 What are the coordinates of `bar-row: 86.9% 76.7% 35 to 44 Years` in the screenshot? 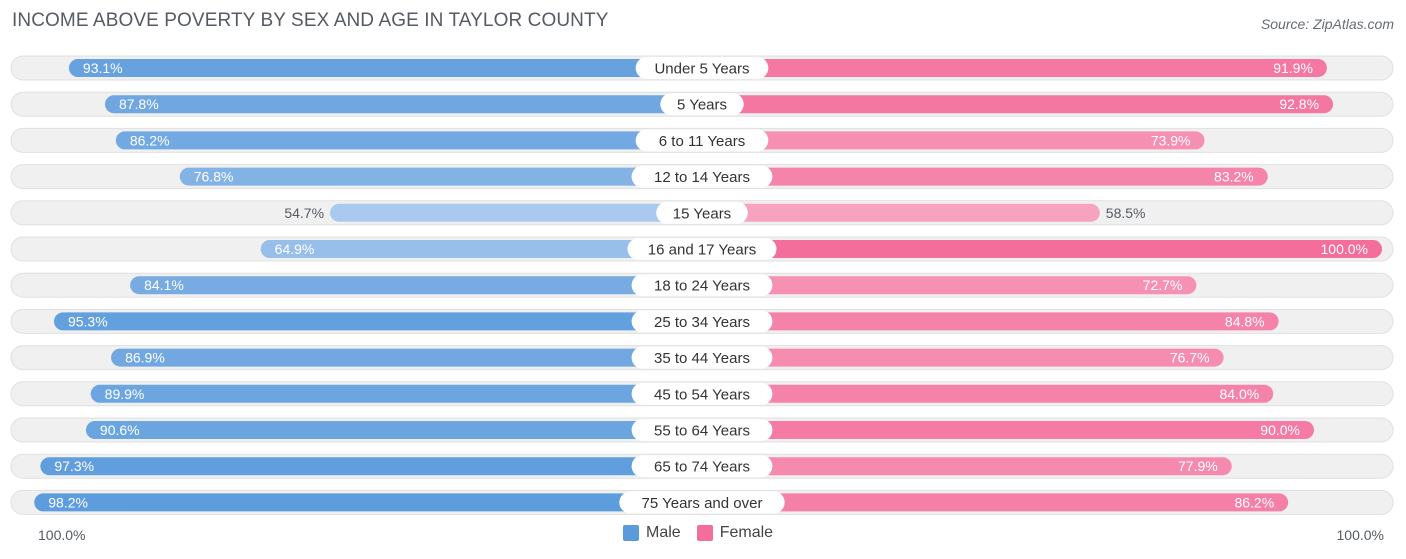 It's located at (702, 358).